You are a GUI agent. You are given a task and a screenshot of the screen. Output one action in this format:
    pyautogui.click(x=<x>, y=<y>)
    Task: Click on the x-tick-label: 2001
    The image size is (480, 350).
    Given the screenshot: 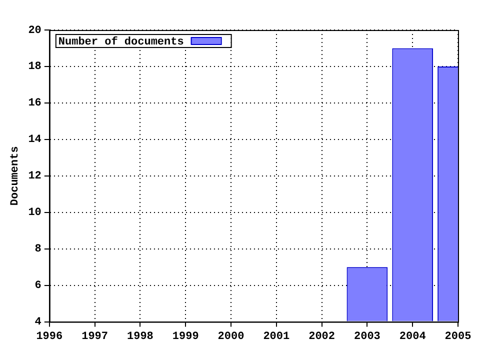 What is the action you would take?
    pyautogui.click(x=276, y=337)
    